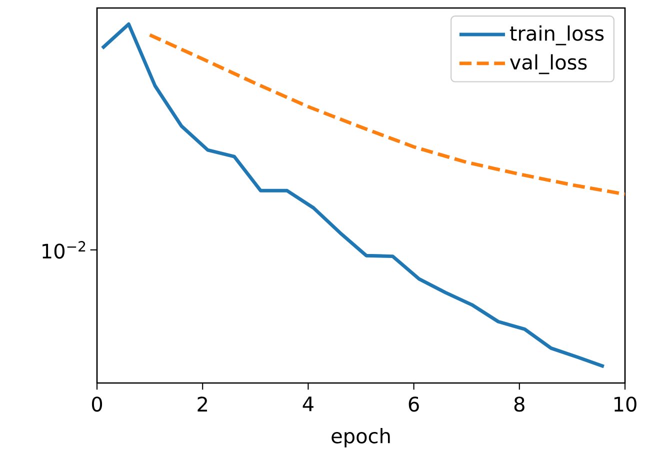 The image size is (650, 469). What do you see at coordinates (413, 404) in the screenshot?
I see `x-tick-label: 6` at bounding box center [413, 404].